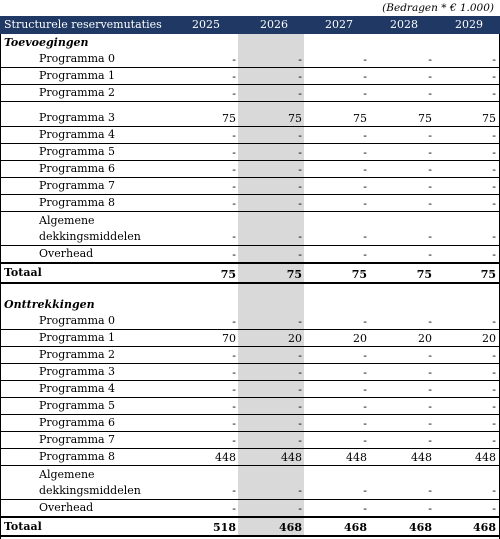 Image resolution: width=500 pixels, height=539 pixels. I want to click on onttrekkingen-section-title: Onttrekkingen, so click(250, 304).